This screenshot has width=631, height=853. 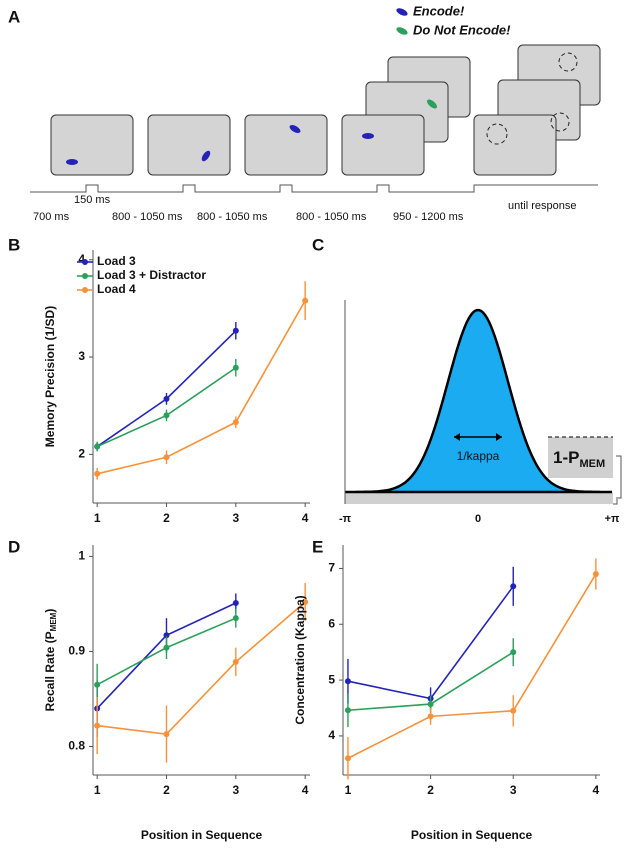 I want to click on panel-label: C, so click(x=318, y=244).